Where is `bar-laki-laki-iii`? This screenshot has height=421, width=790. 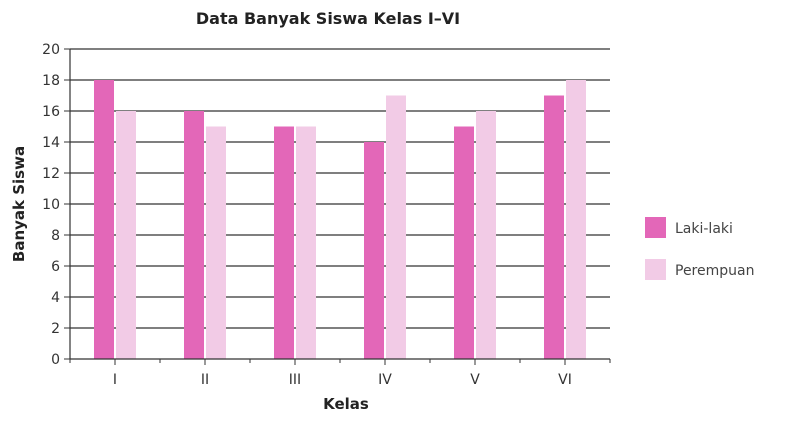
bar-laki-laki-iii is located at coordinates (284, 242).